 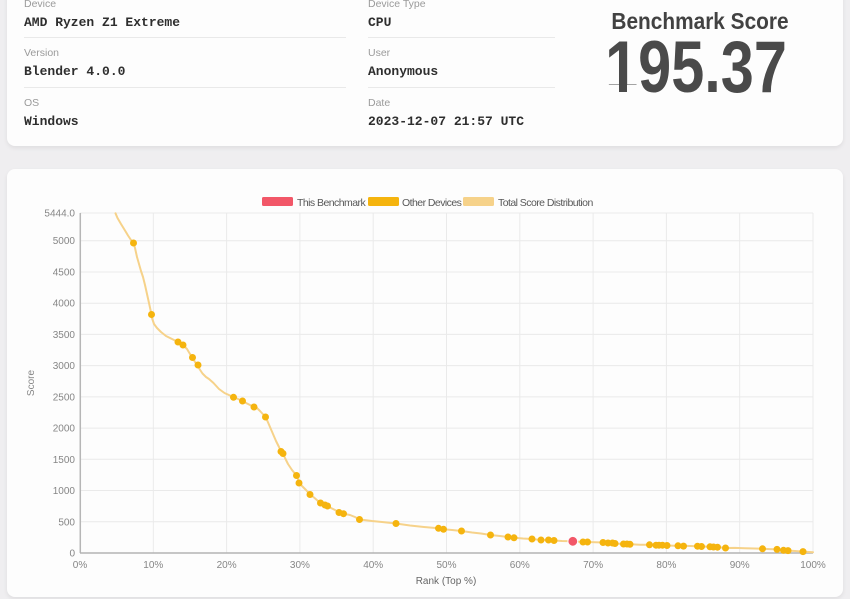 What do you see at coordinates (545, 203) in the screenshot?
I see `svg-text: Total Score Distribution` at bounding box center [545, 203].